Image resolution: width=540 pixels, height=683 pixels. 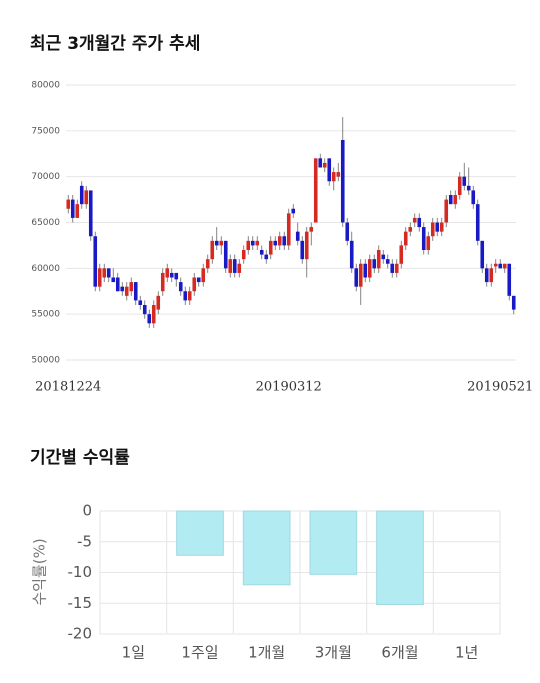 I want to click on bar, so click(x=400, y=557).